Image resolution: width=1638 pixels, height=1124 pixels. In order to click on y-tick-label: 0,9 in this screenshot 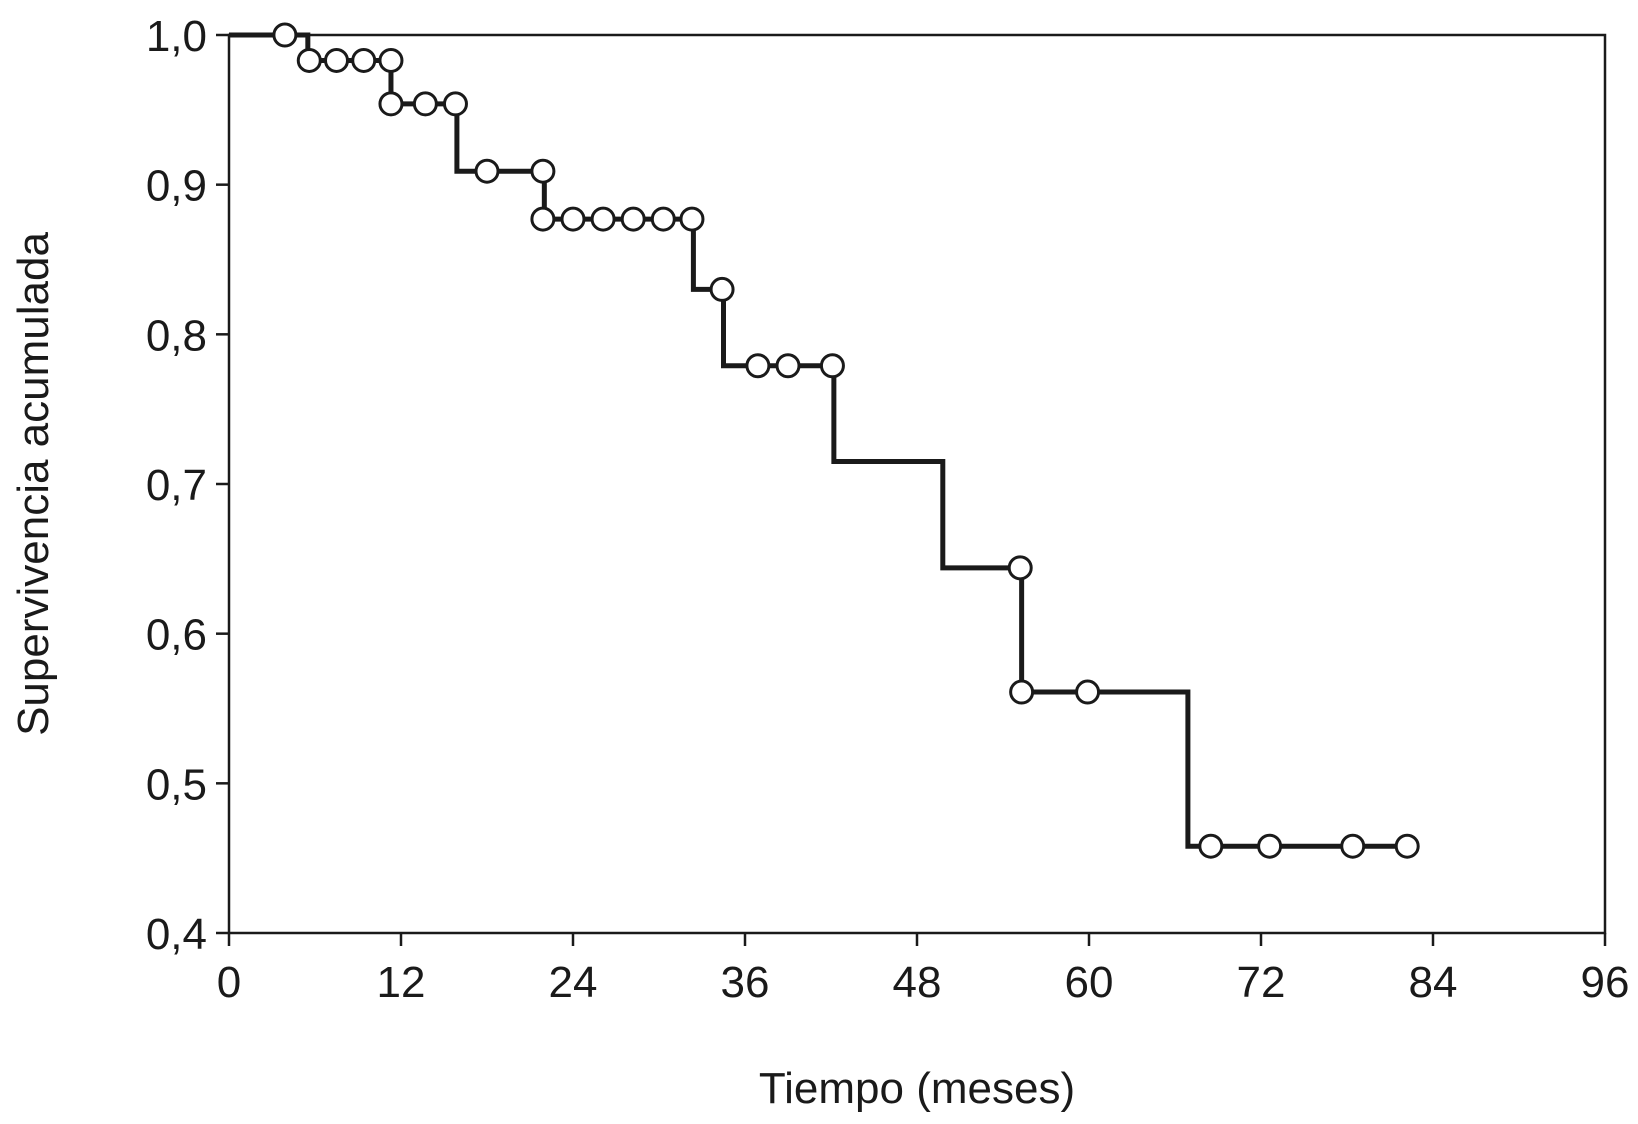, I will do `click(176, 186)`.